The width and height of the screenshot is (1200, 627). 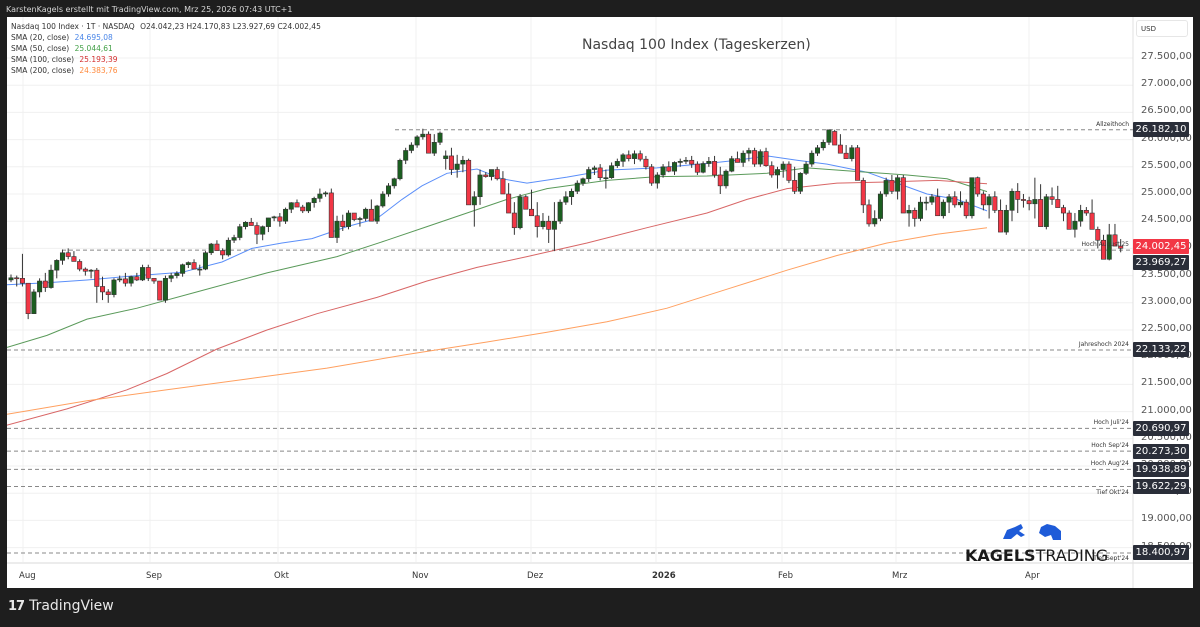 What do you see at coordinates (167, 59) in the screenshot?
I see `indicator-sma100: SMA (100, close) 25.193,39` at bounding box center [167, 59].